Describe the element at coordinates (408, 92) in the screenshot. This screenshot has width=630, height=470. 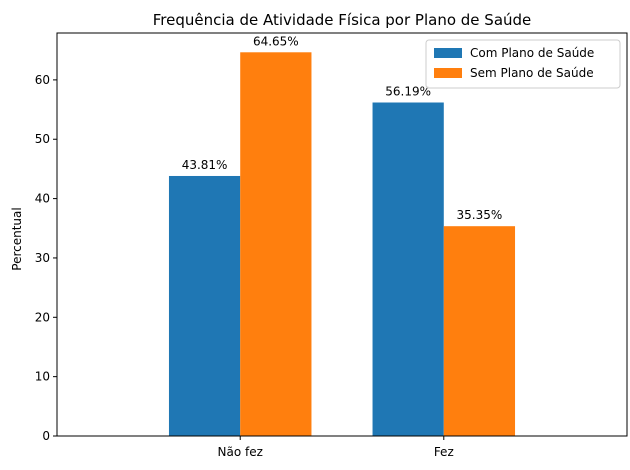
I see `bar-value-label: 56.19%` at that location.